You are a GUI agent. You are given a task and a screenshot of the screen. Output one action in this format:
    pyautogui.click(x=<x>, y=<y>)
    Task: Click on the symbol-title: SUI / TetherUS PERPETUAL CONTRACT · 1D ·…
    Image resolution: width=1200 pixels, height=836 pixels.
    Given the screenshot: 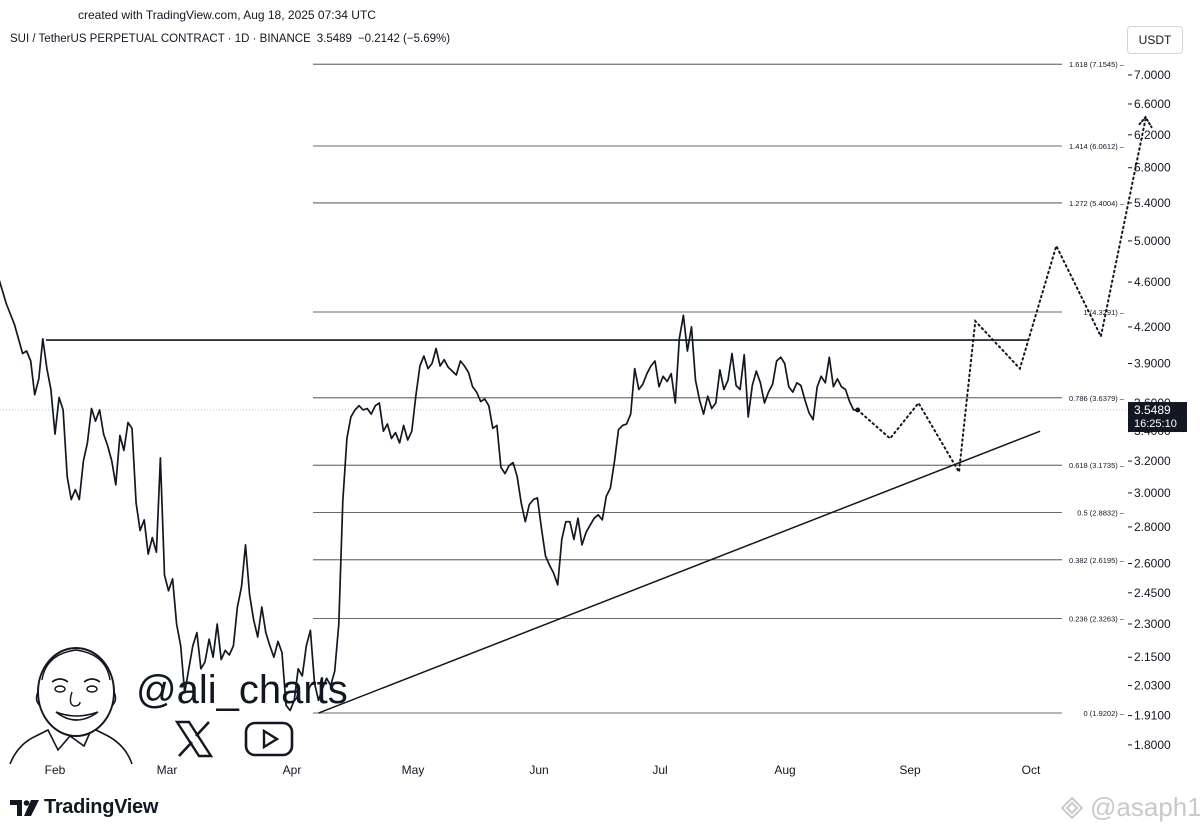 What is the action you would take?
    pyautogui.click(x=160, y=39)
    